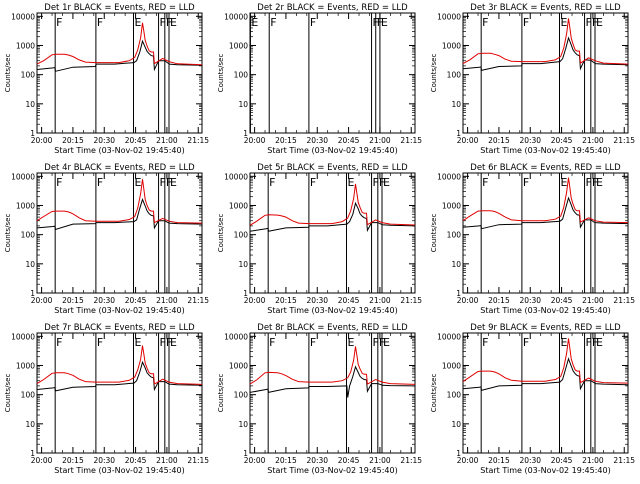 The image size is (640, 484). Describe the element at coordinates (545, 8) in the screenshot. I see `panel-title: Det 3r BLACK = Events, RED = LLD` at that location.